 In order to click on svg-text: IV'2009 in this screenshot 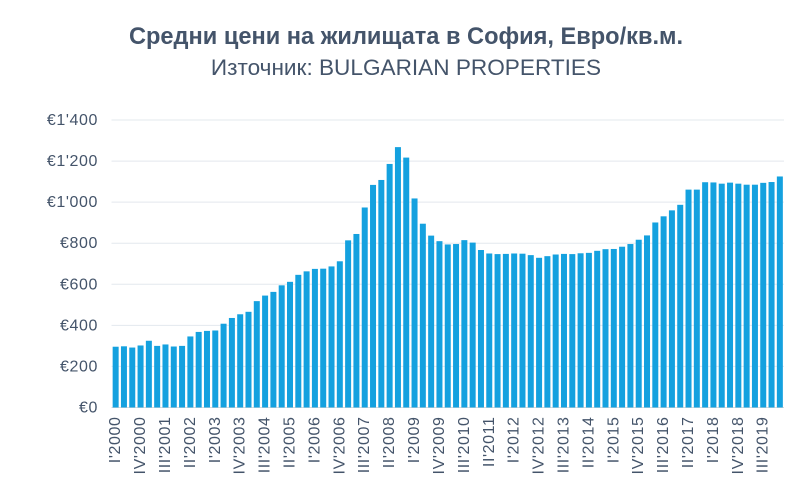, I will do `click(439, 446)`.